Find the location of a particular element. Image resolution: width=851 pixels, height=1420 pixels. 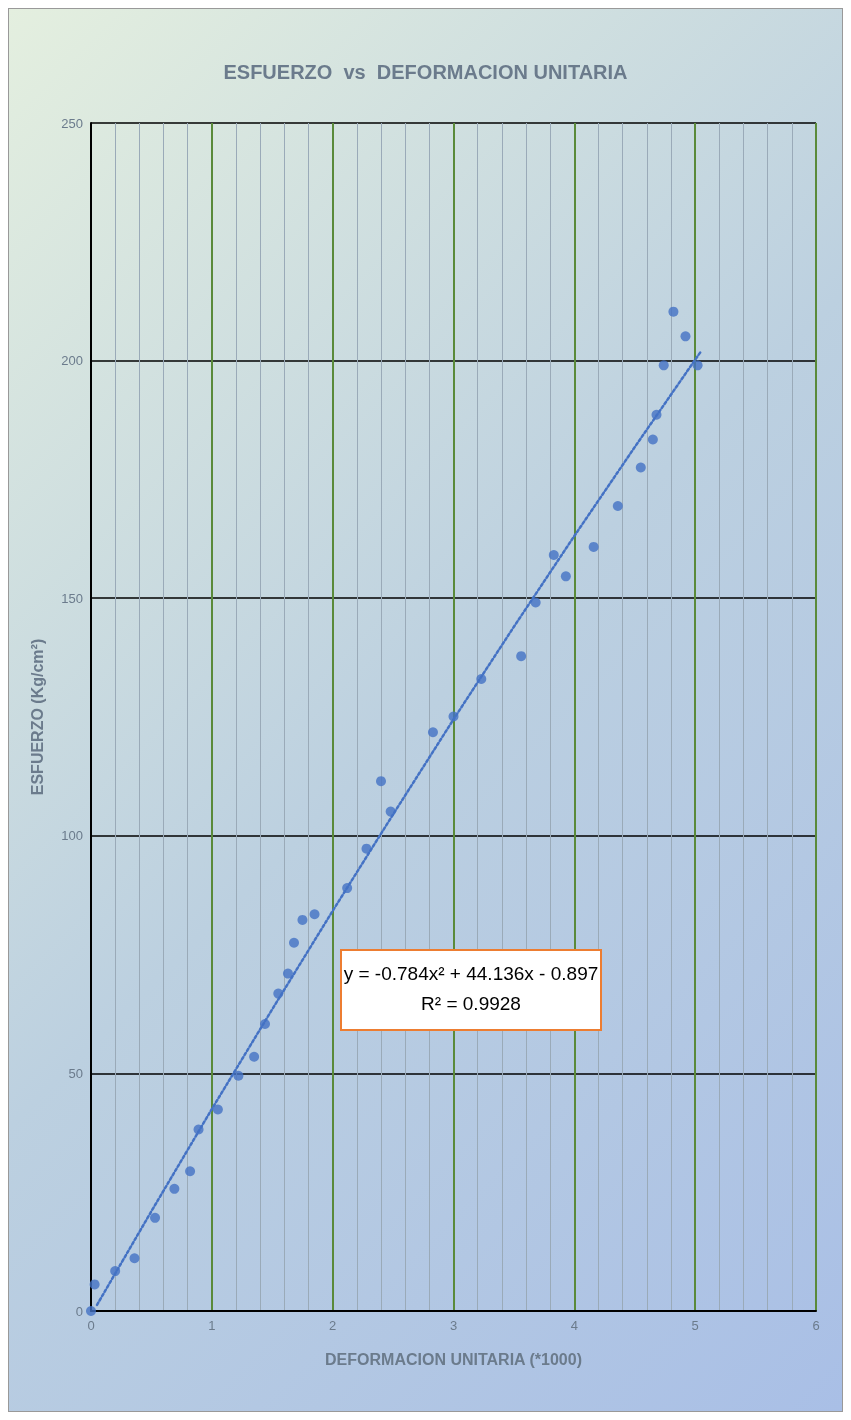

x-tick-label: 4 is located at coordinates (574, 1325).